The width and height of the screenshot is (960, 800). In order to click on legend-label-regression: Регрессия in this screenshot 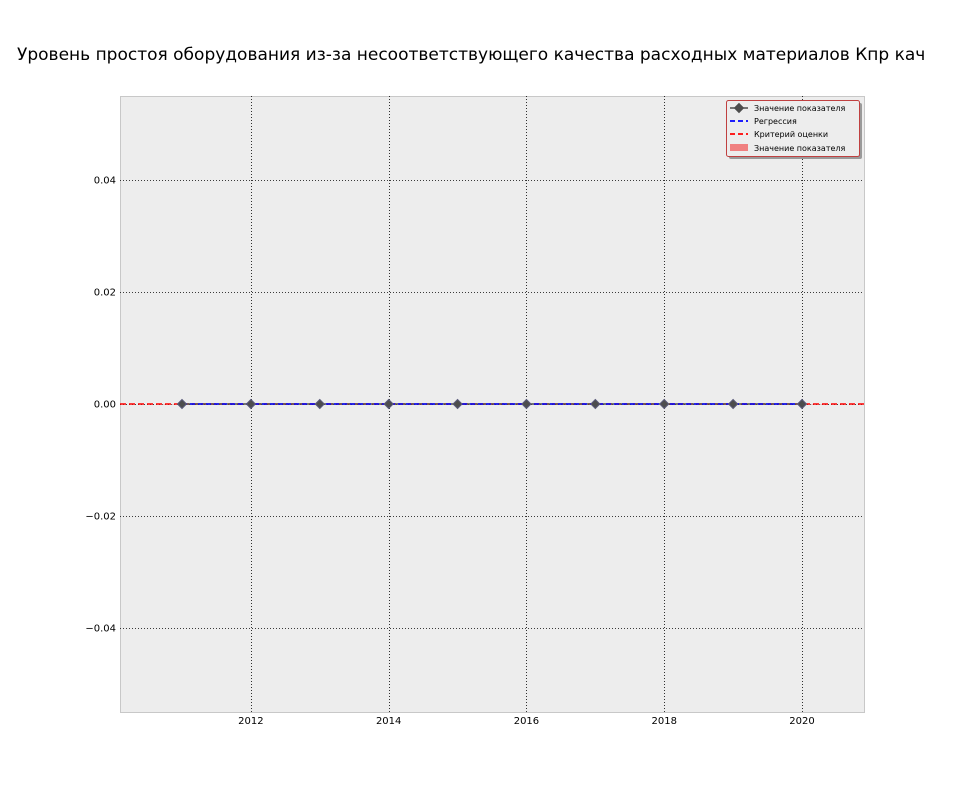, I will do `click(775, 121)`.